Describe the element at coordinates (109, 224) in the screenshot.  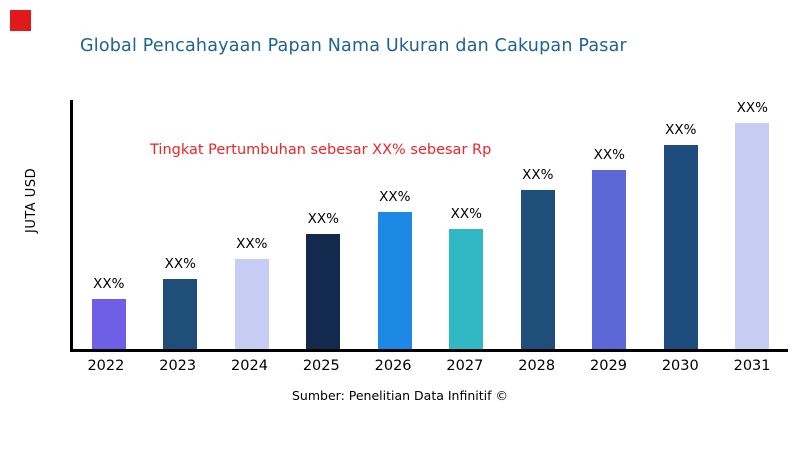
I see `bar-group-2022: XX%` at that location.